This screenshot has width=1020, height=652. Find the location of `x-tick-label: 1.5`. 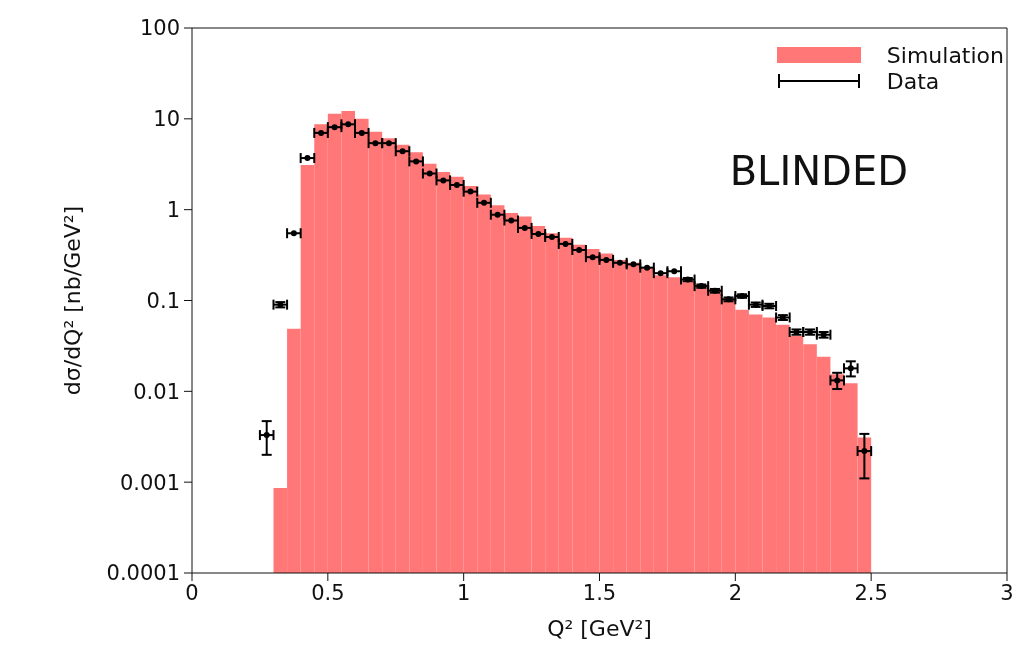

x-tick-label: 1.5 is located at coordinates (599, 592).